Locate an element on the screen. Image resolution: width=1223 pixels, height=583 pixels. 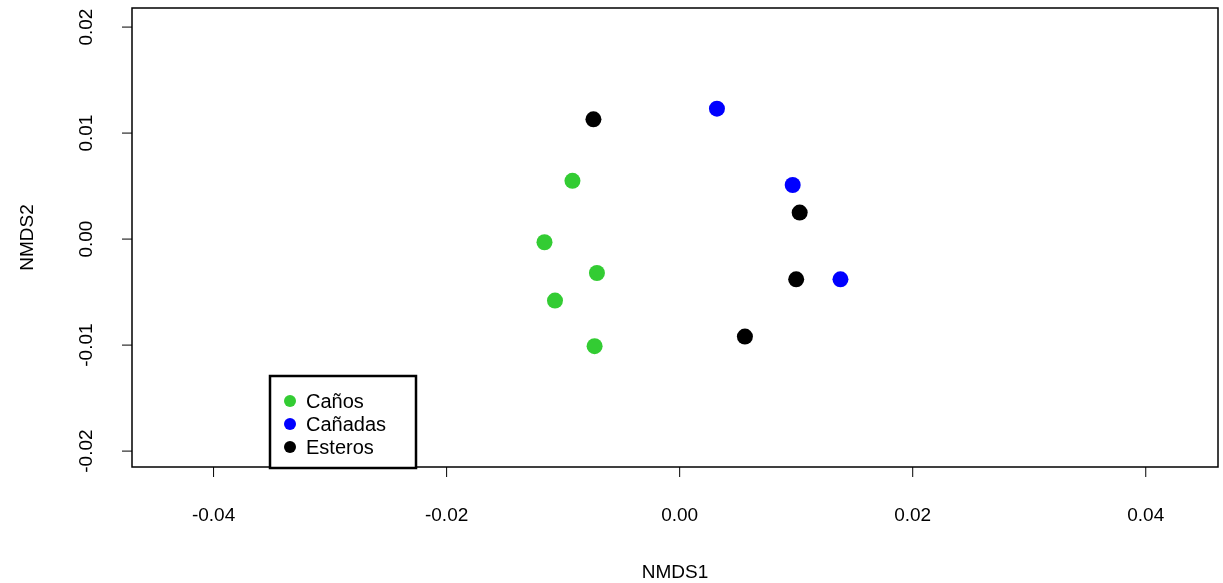
legend-label: Esteros is located at coordinates (340, 447).